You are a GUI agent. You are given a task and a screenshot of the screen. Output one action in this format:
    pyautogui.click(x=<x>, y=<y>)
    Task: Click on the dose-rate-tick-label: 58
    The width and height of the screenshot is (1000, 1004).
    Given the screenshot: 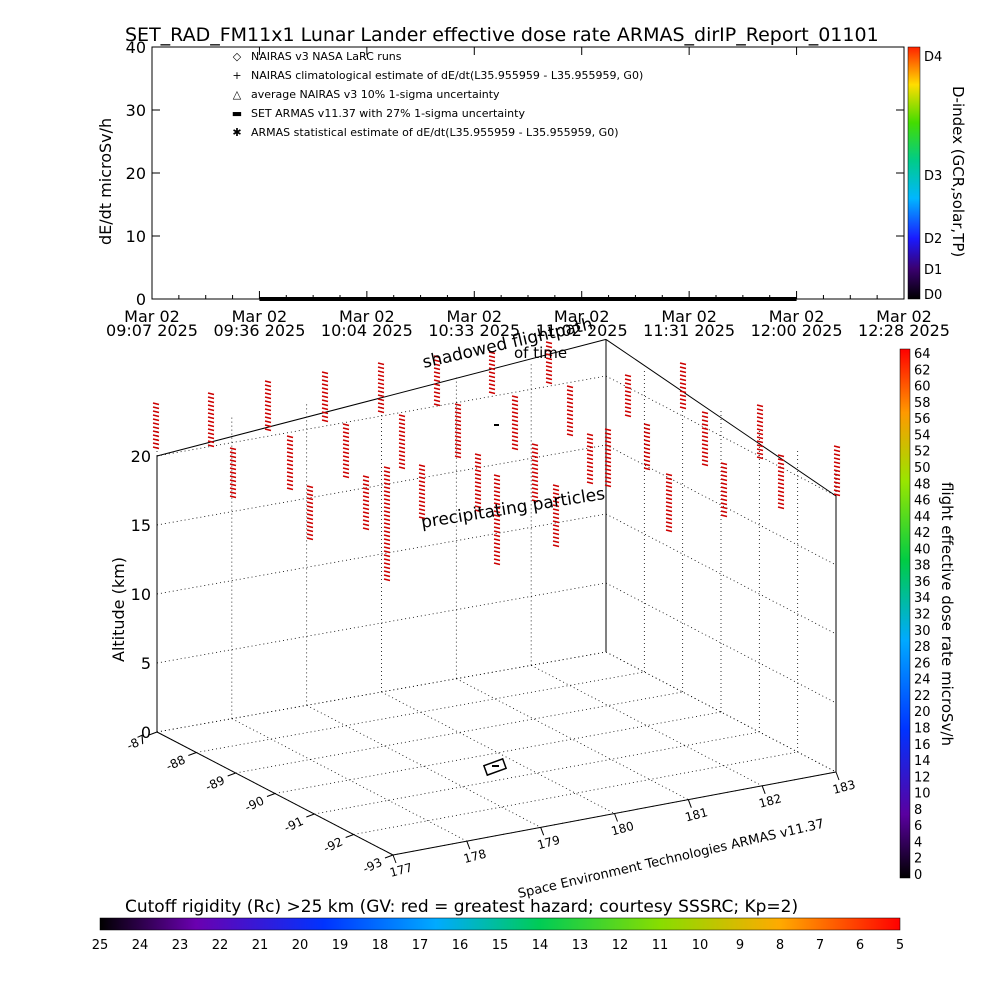 What is the action you would take?
    pyautogui.click(x=922, y=403)
    